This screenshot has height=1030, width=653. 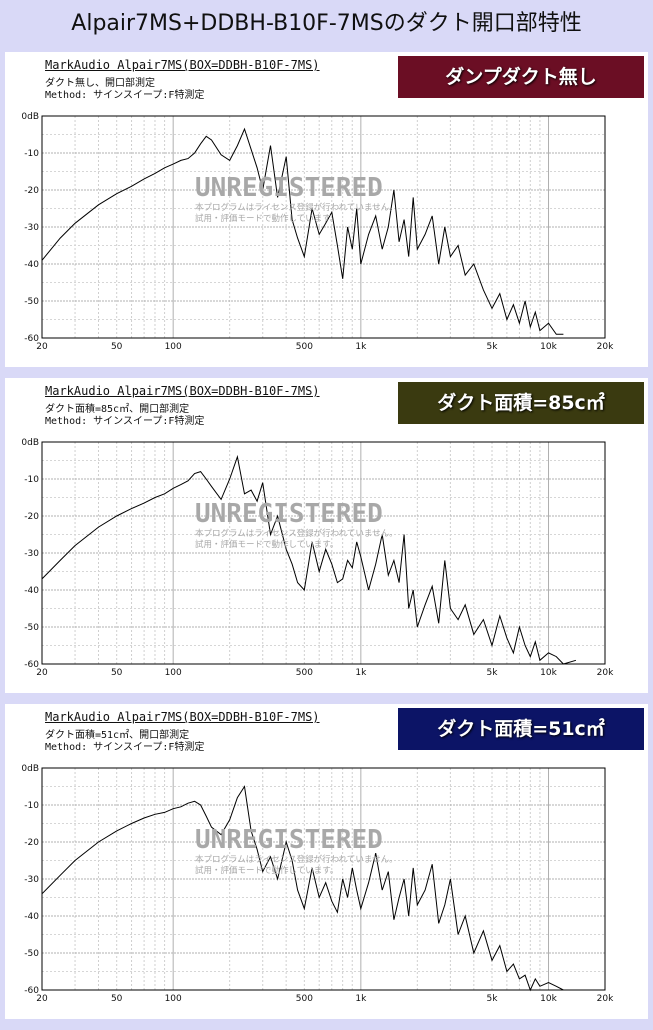 What do you see at coordinates (326, 23) in the screenshot?
I see `page-title: Alpair7MS+DDBH-B10F-7MSのダクト開口部特性` at bounding box center [326, 23].